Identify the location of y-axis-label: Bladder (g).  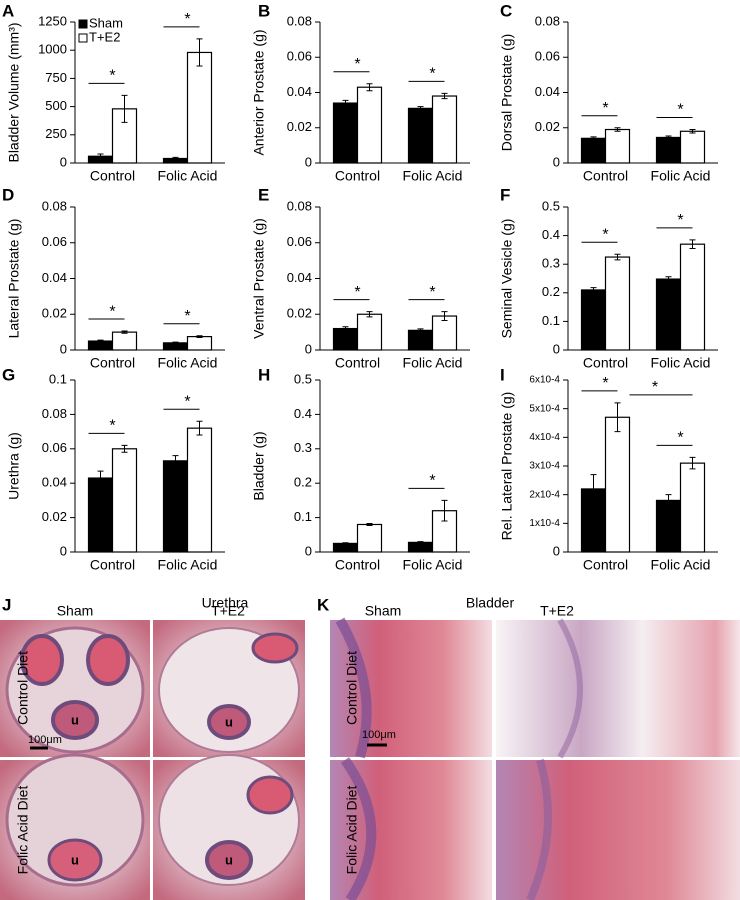
(259, 465).